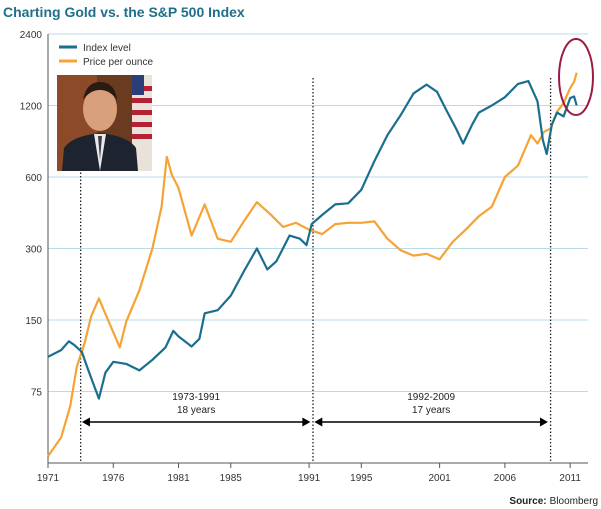 This screenshot has width=601, height=509. What do you see at coordinates (178, 478) in the screenshot?
I see `x-tick-label: 1981` at bounding box center [178, 478].